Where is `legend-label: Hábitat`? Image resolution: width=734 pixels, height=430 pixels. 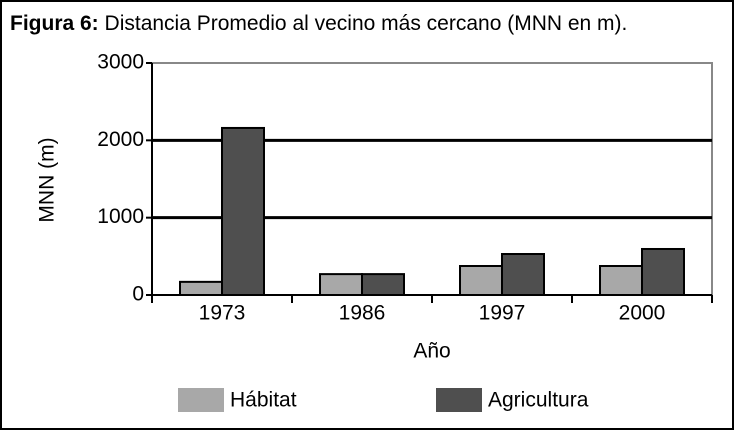 legend-label: Hábitat is located at coordinates (263, 400).